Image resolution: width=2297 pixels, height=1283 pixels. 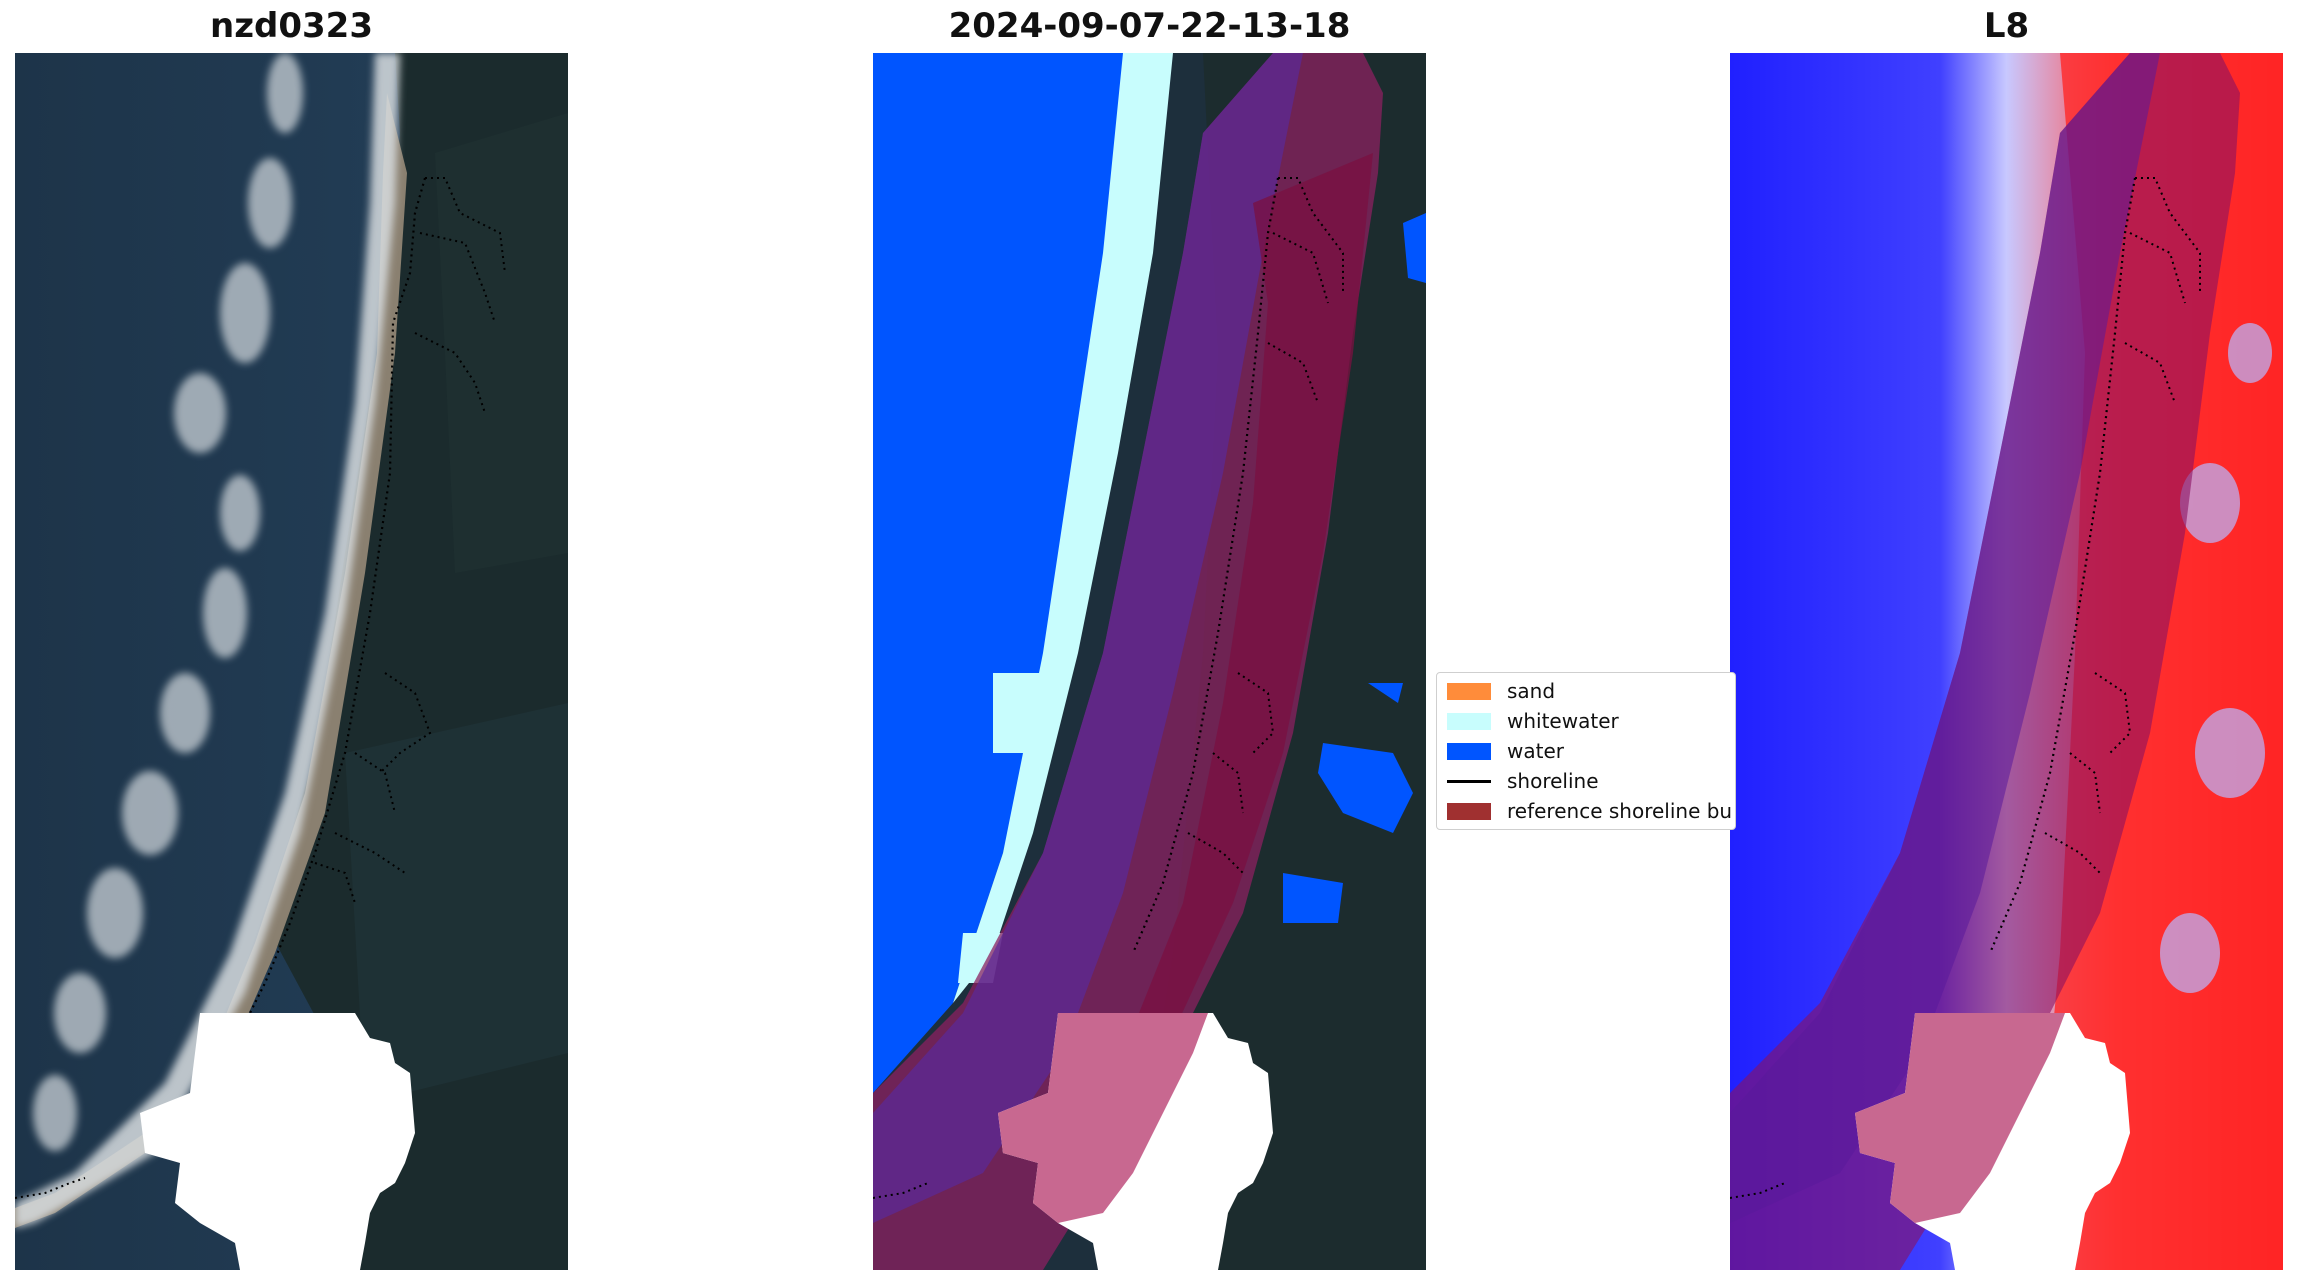 What do you see at coordinates (2006, 26) in the screenshot?
I see `panel-title-right: L8` at bounding box center [2006, 26].